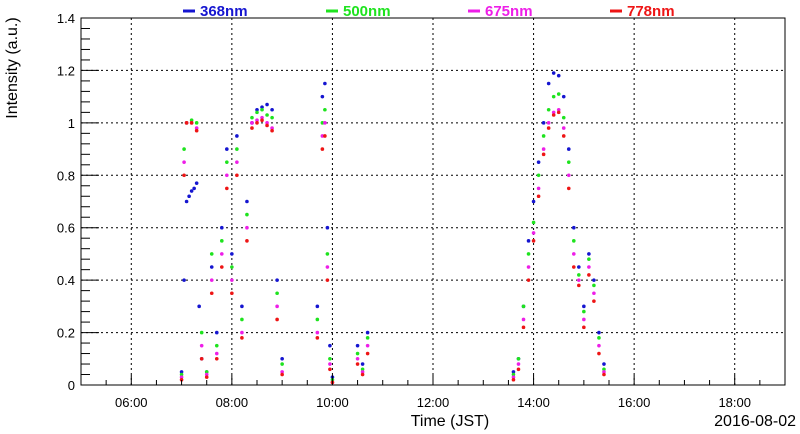 This screenshot has height=434, width=800. Describe the element at coordinates (66, 333) in the screenshot. I see `y-tick-label: 0.2` at that location.